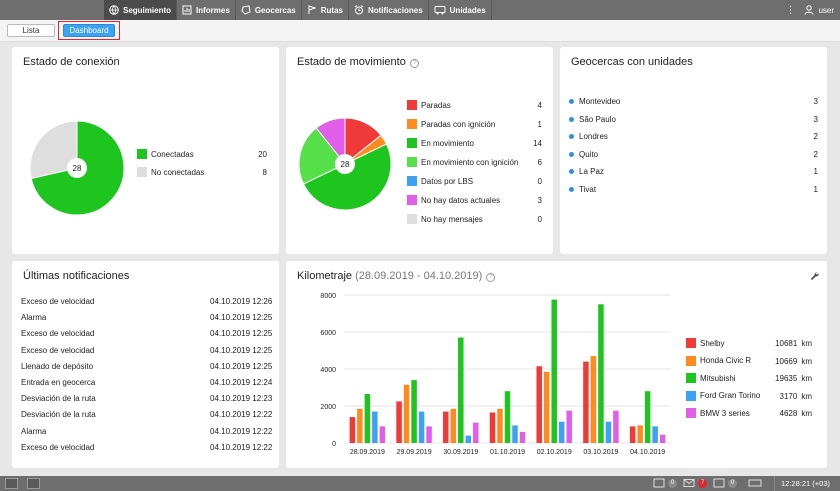 The width and height of the screenshot is (840, 491). Describe the element at coordinates (588, 136) in the screenshot. I see `geofence-item: Londres` at that location.